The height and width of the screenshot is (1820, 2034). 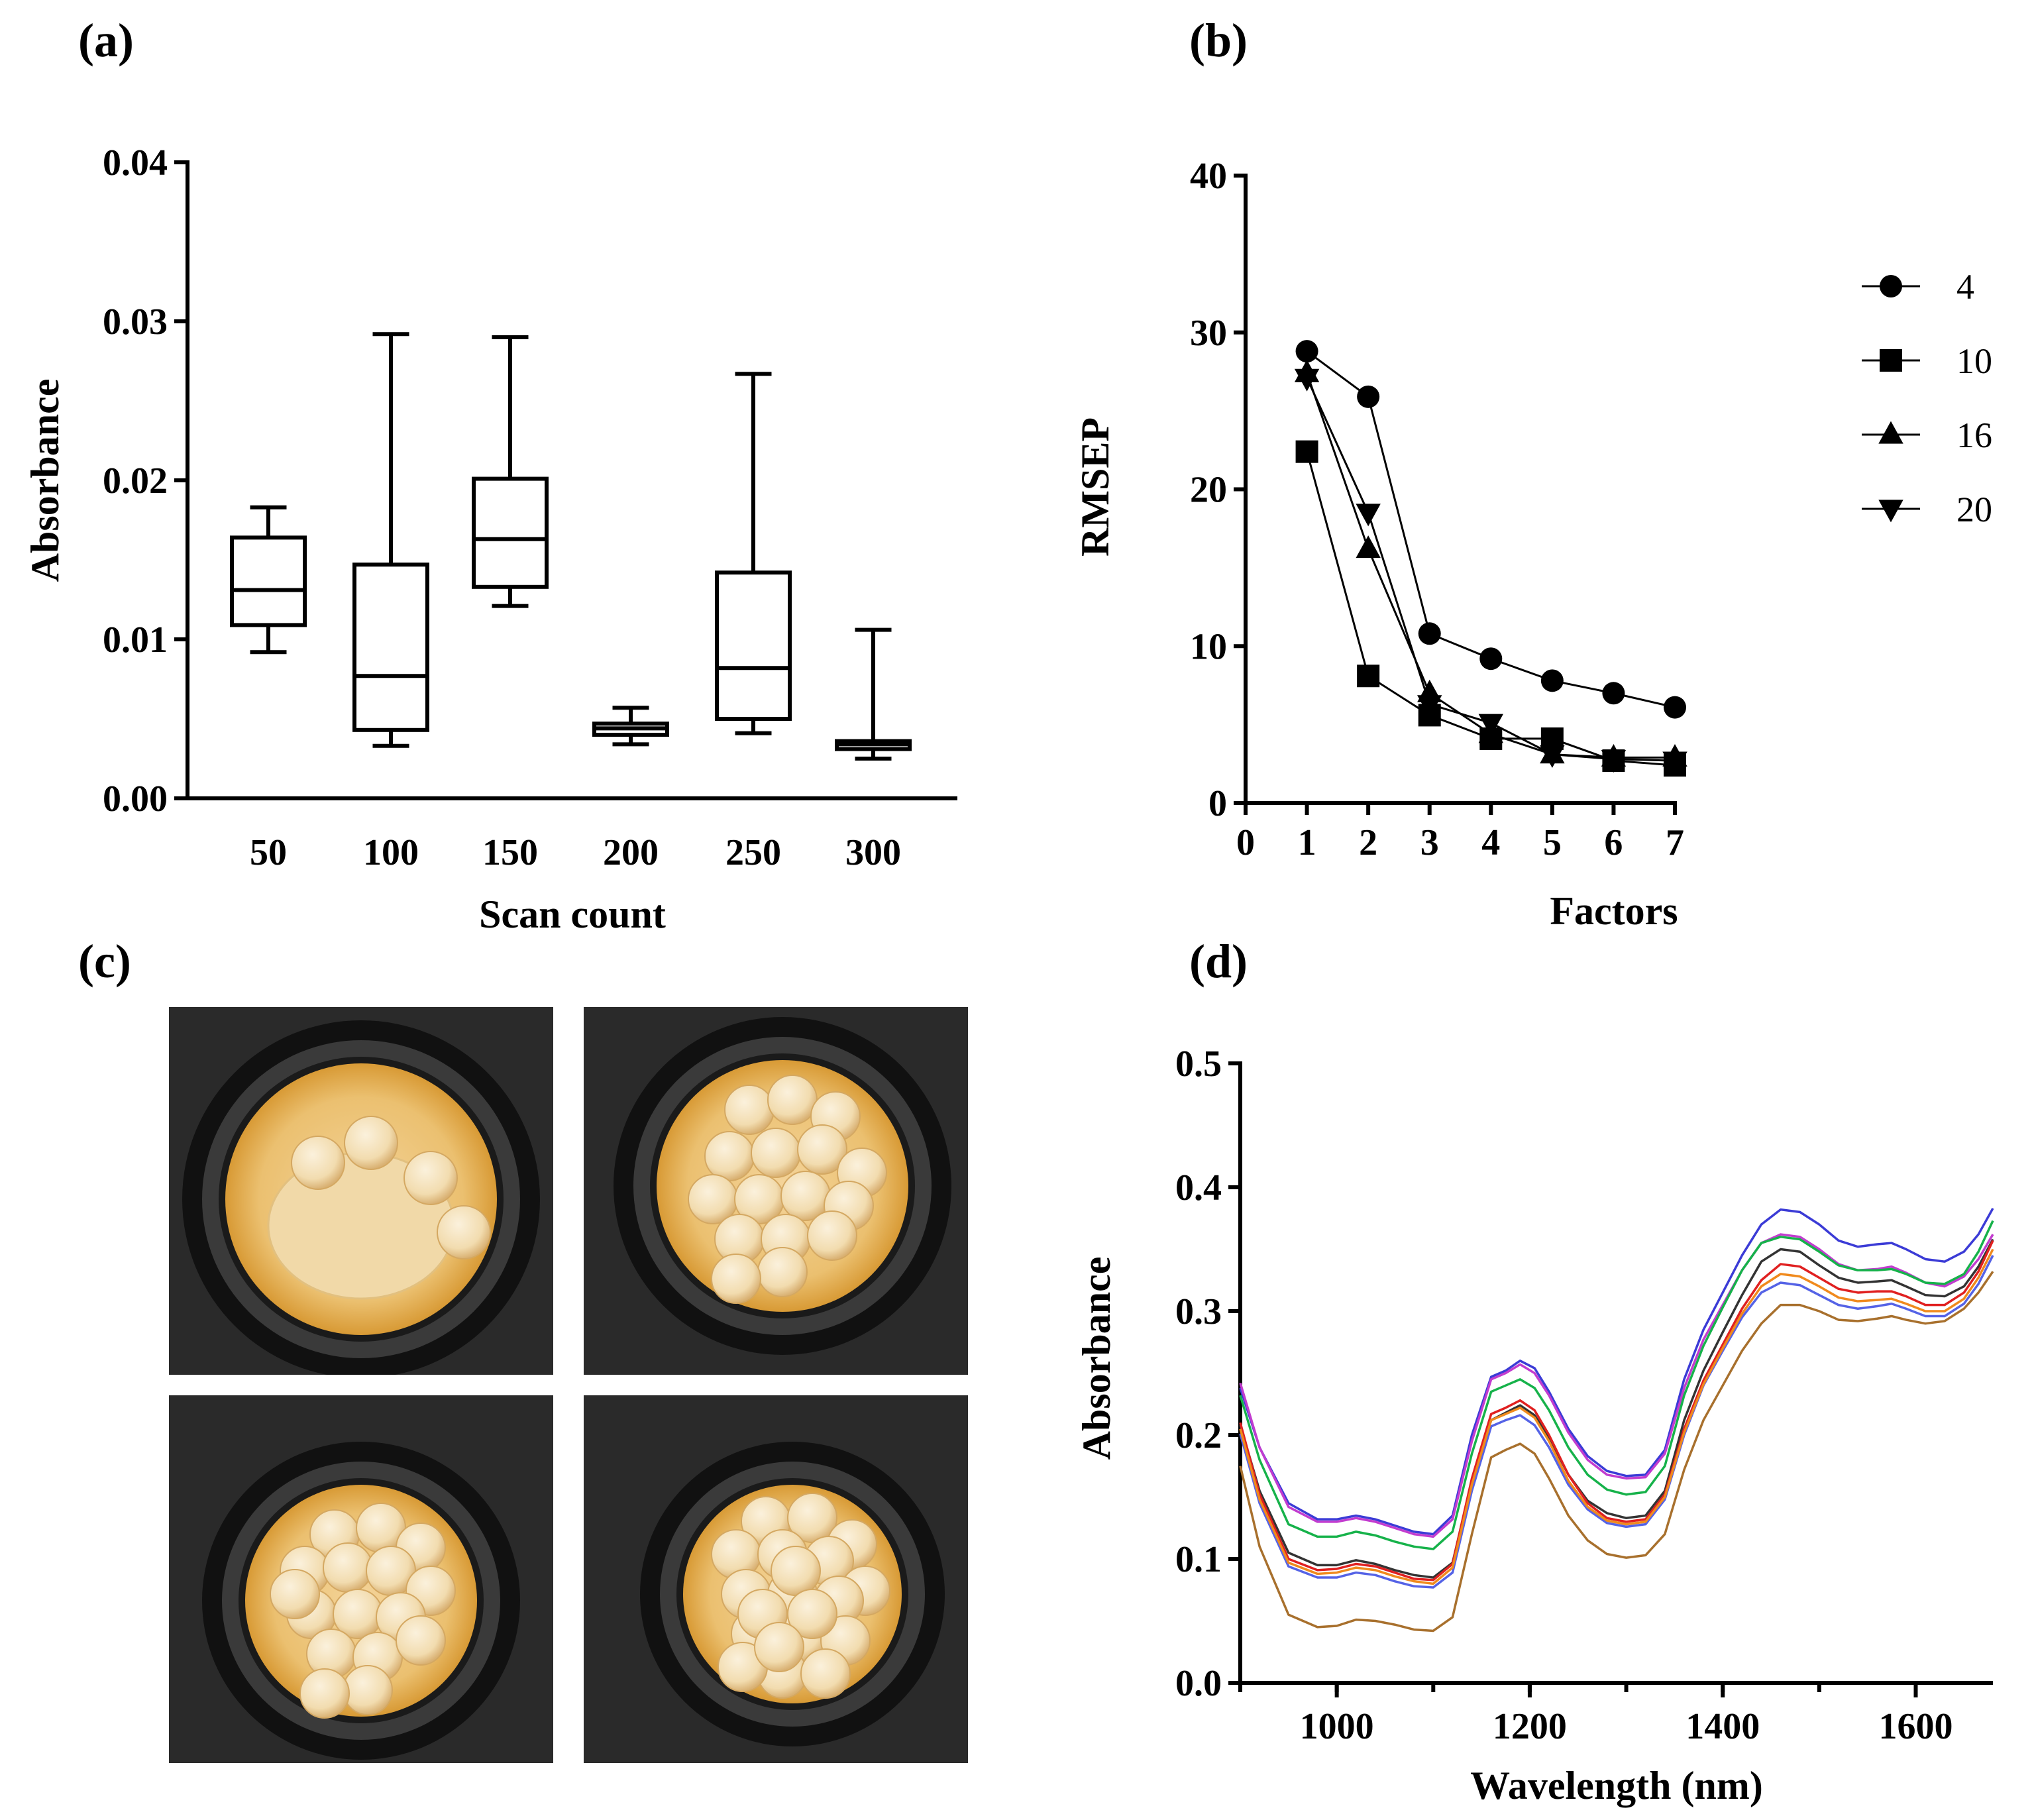 I want to click on y-tick-label: 30, so click(x=1208, y=333).